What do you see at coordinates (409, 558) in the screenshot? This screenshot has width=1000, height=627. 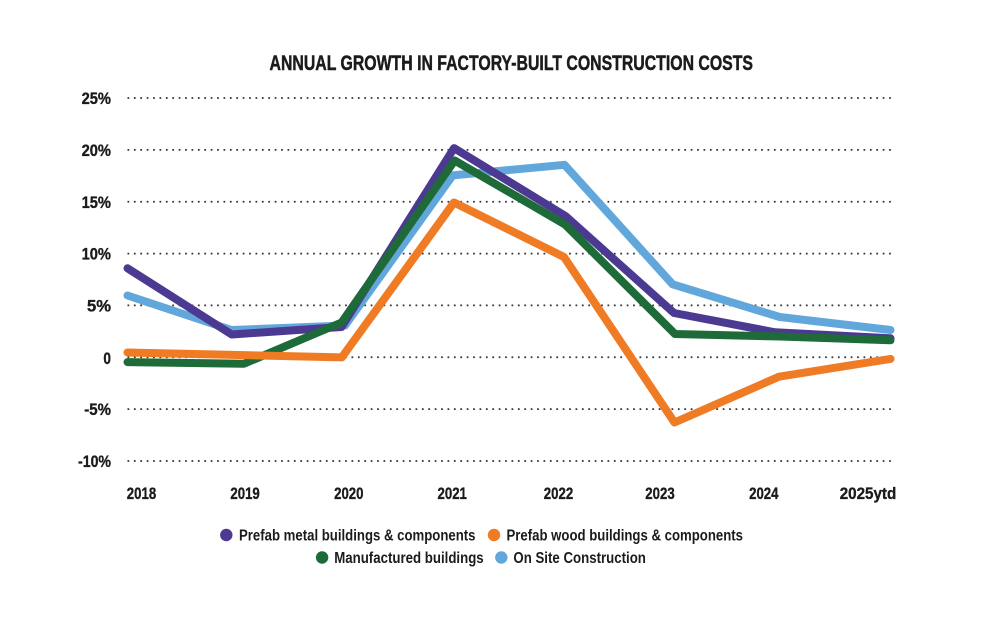 I see `svg-text: Manufactured buildings` at bounding box center [409, 558].